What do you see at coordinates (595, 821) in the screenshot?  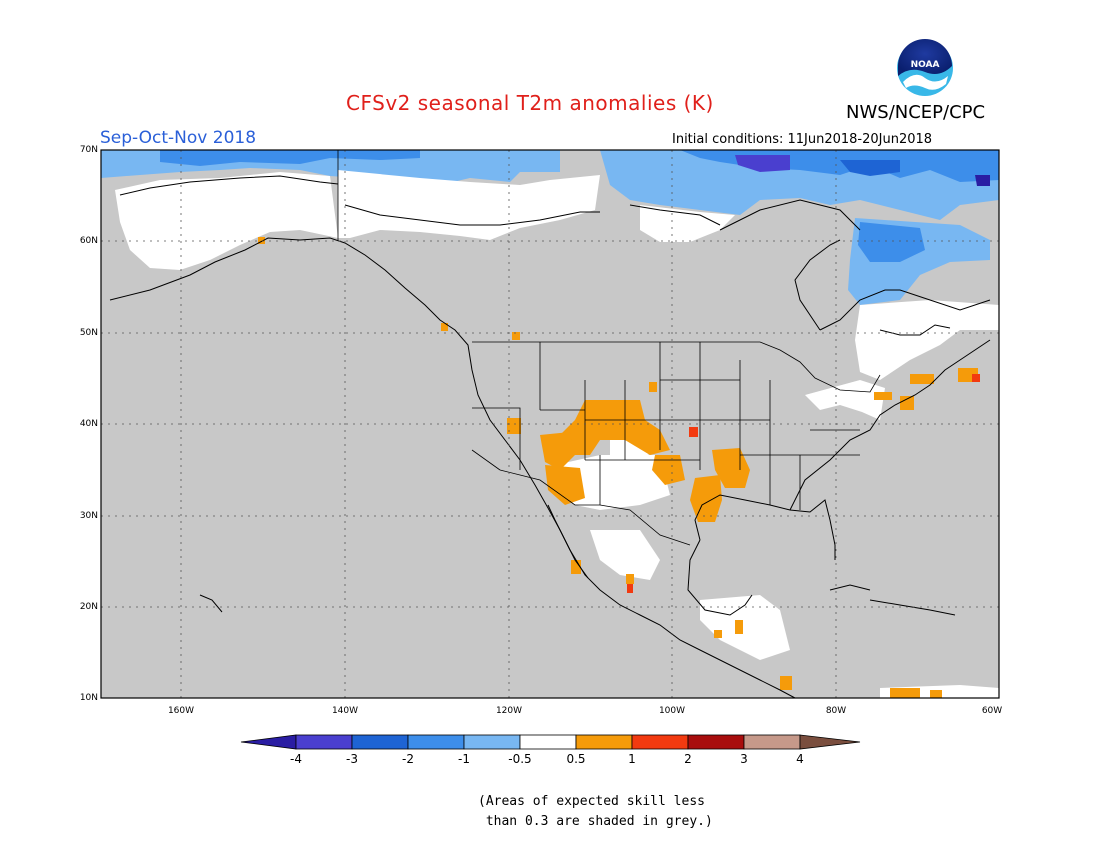 I see `skill-note-line2: than 0.3 are shaded in grey.)` at bounding box center [595, 821].